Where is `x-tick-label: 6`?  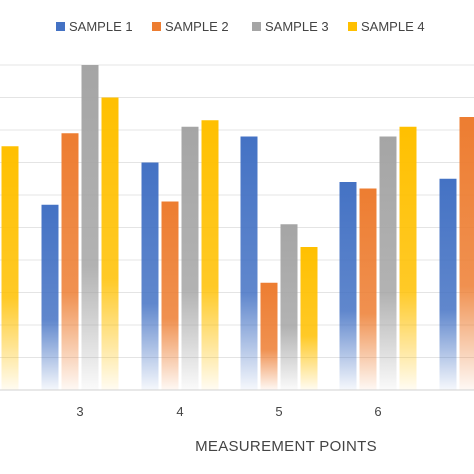 x-tick-label: 6 is located at coordinates (377, 411).